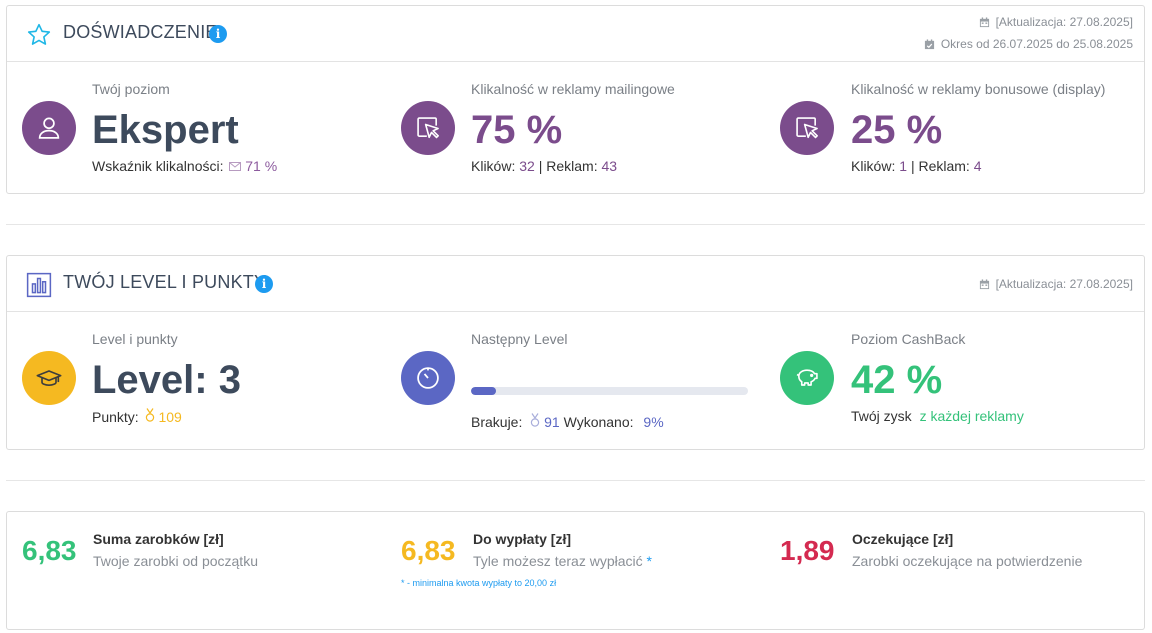 This screenshot has width=1152, height=633. I want to click on points: Punkty: 109, so click(137, 416).